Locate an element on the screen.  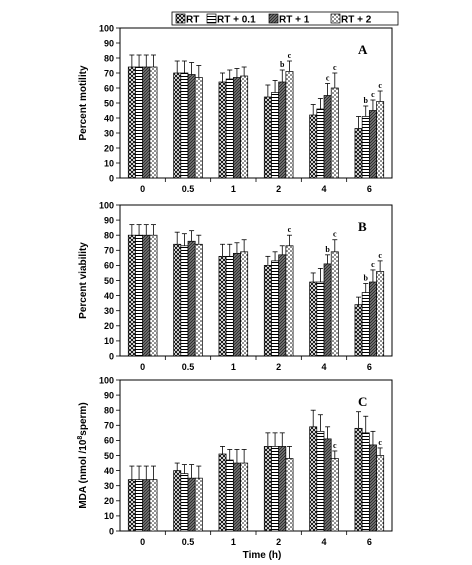
legend-label-rt-2: RT + 2 is located at coordinates (356, 20).